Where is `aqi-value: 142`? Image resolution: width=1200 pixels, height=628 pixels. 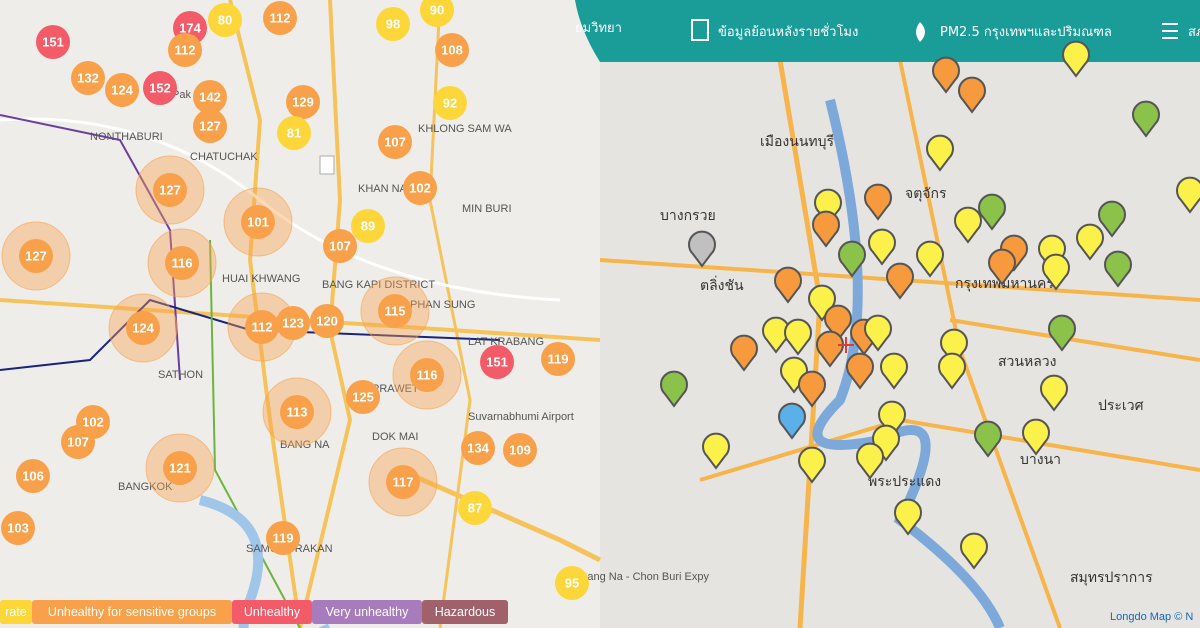
aqi-value: 142 is located at coordinates (210, 97).